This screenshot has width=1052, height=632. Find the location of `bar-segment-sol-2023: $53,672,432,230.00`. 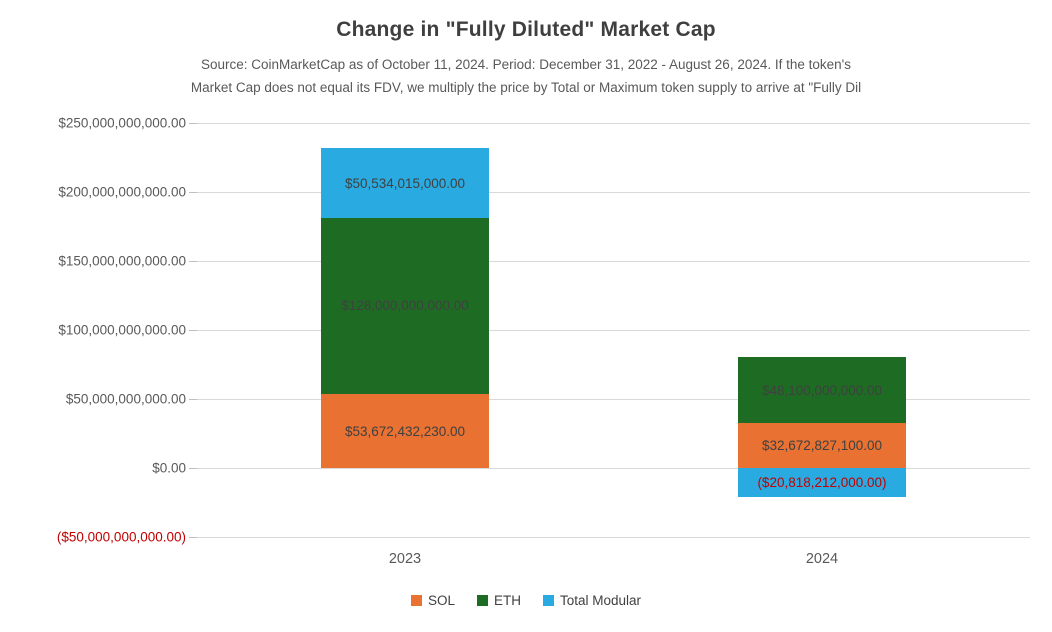

bar-segment-sol-2023: $53,672,432,230.00 is located at coordinates (405, 431).